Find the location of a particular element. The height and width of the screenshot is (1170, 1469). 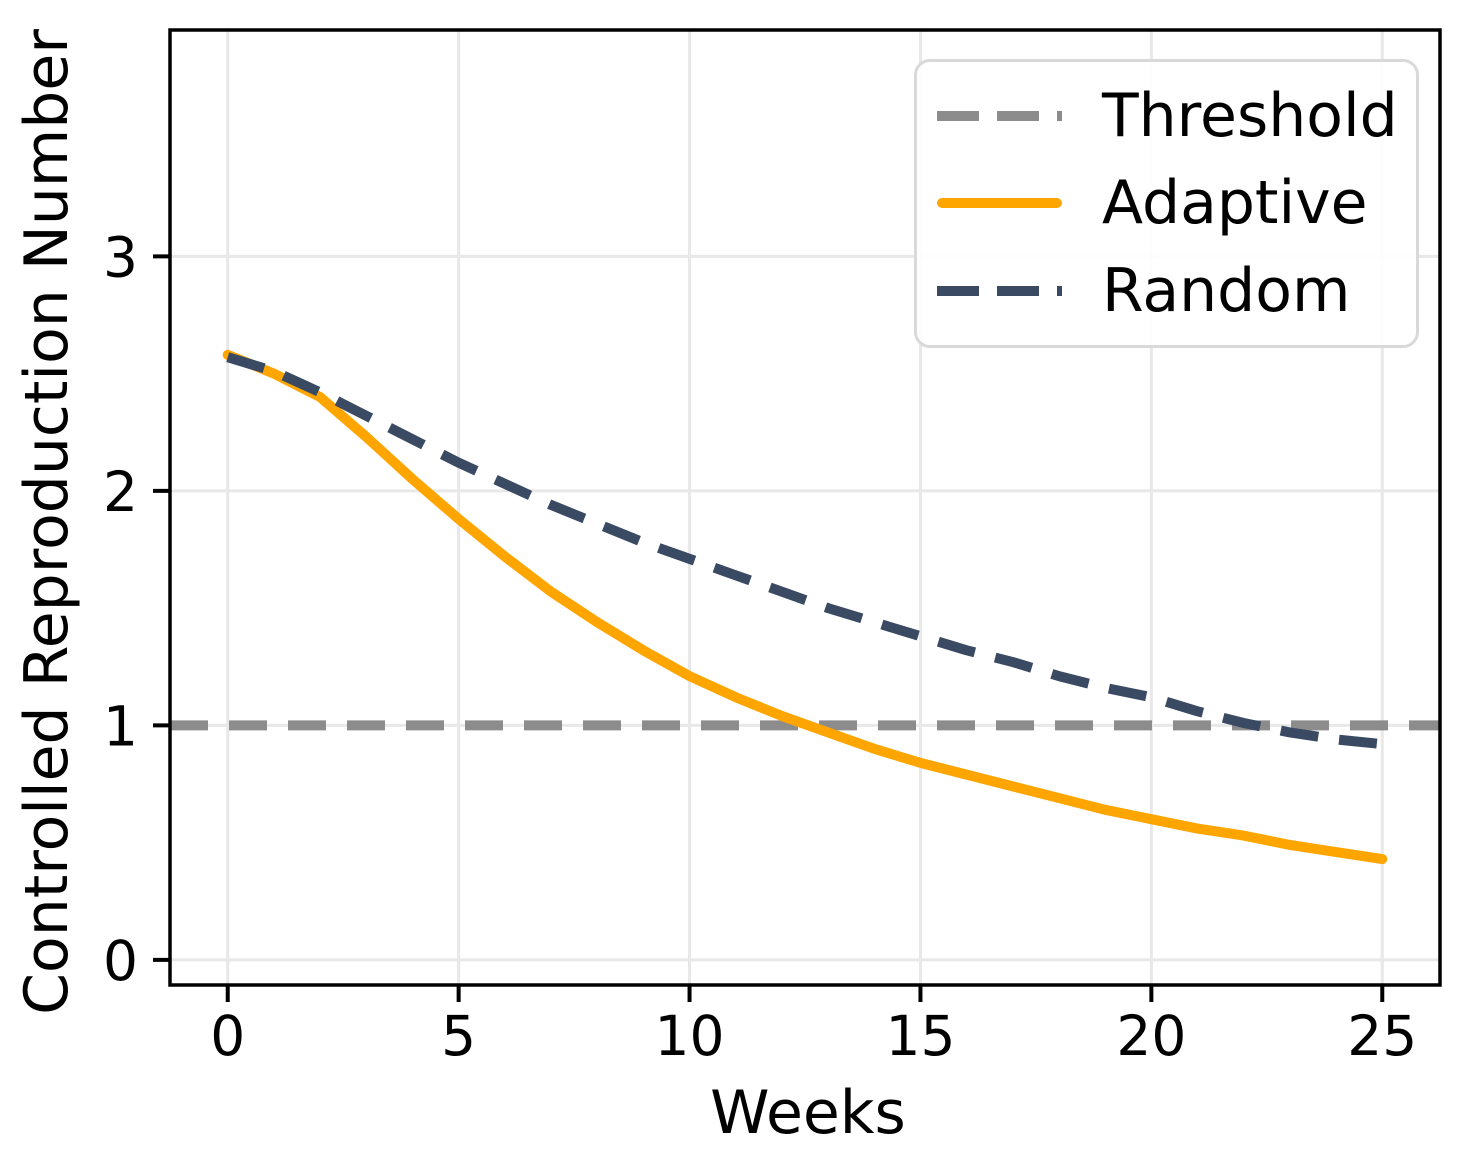

legend-label-random: Random is located at coordinates (1226, 291).